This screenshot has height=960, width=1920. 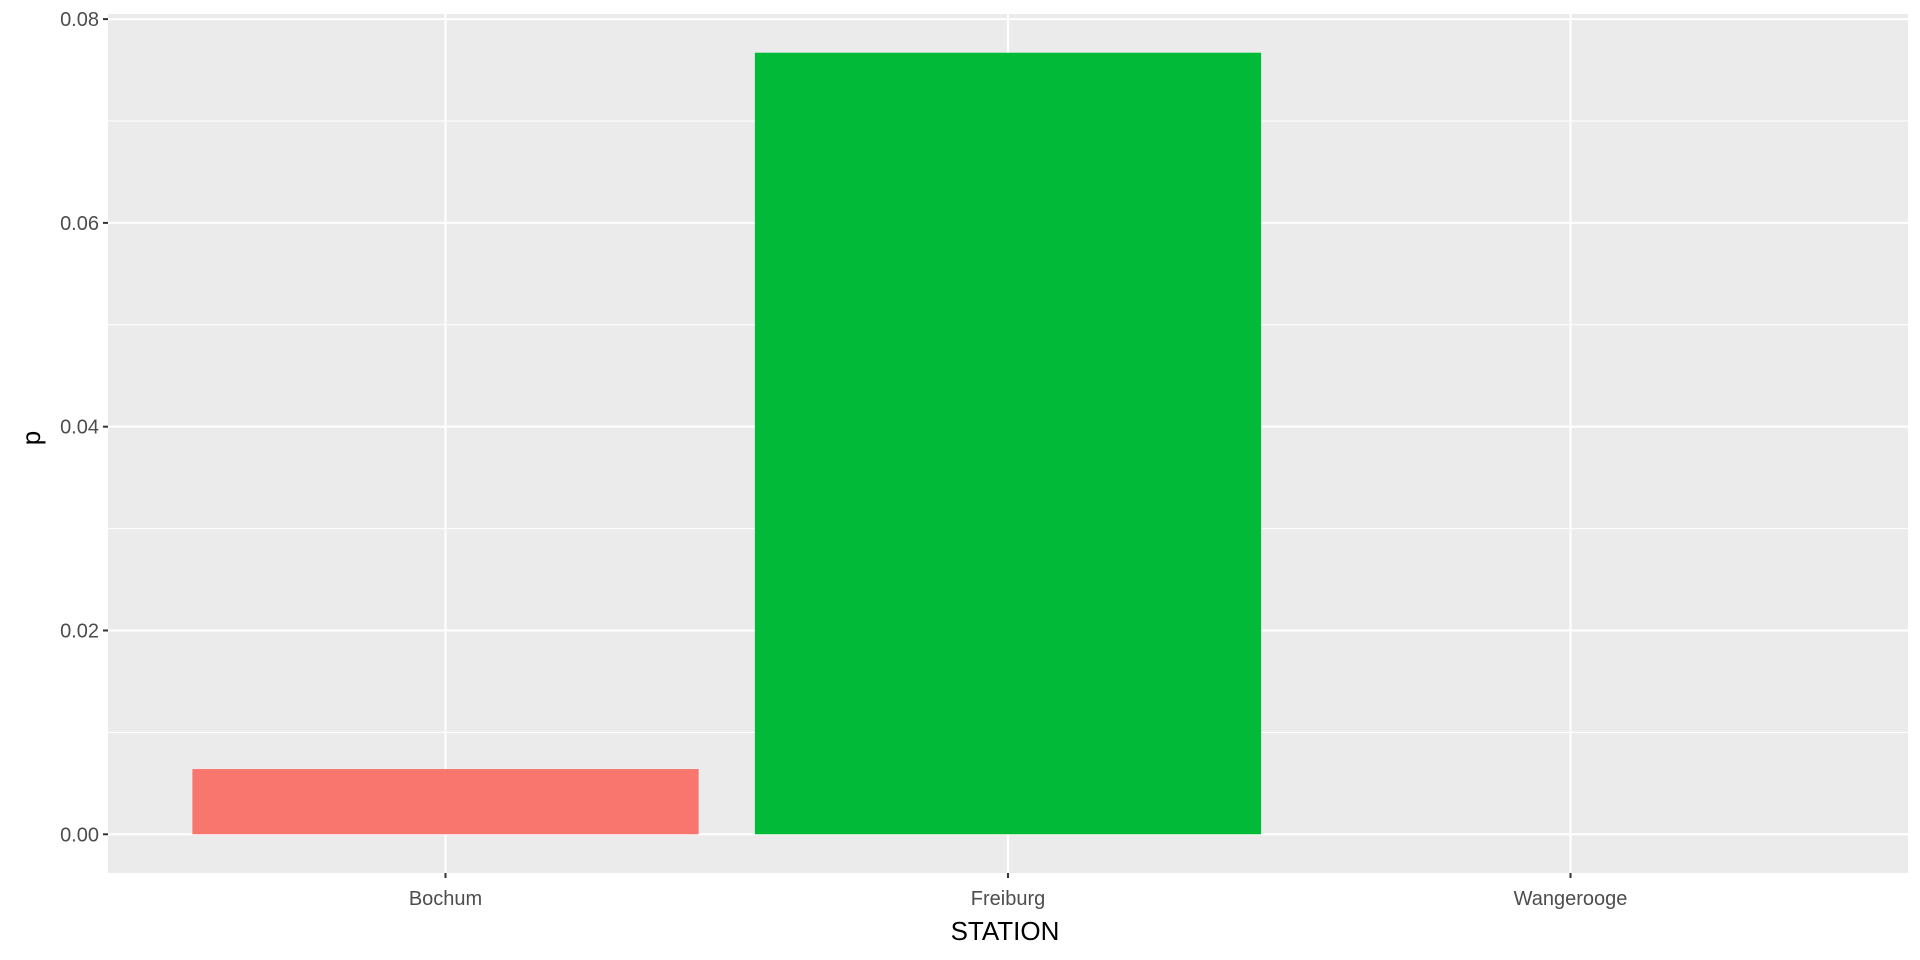 What do you see at coordinates (1008, 899) in the screenshot?
I see `x-tick-label: Freiburg` at bounding box center [1008, 899].